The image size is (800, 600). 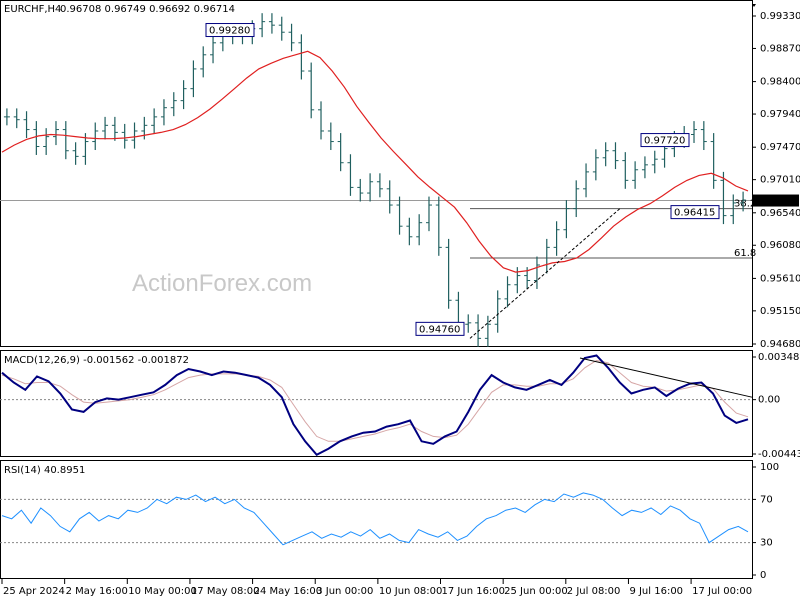 What do you see at coordinates (375, 400) in the screenshot?
I see `macd-signal-line` at bounding box center [375, 400].